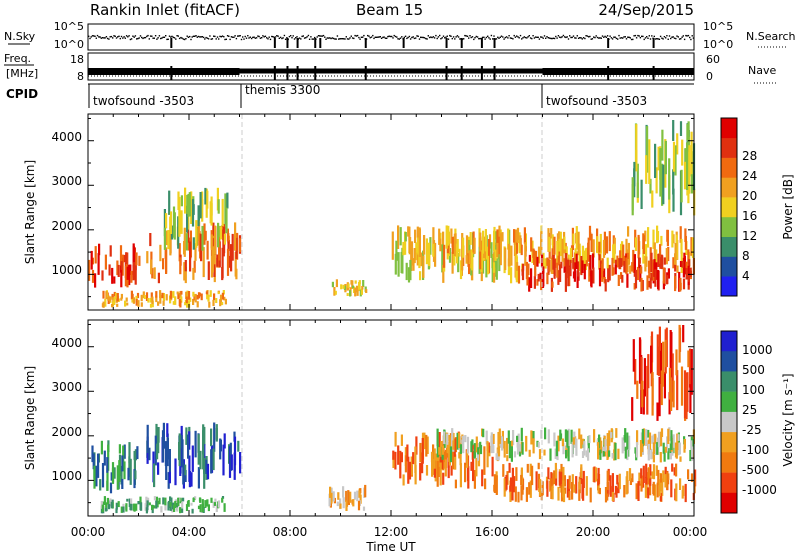  I want to click on cpid-label: CPID, so click(22, 94).